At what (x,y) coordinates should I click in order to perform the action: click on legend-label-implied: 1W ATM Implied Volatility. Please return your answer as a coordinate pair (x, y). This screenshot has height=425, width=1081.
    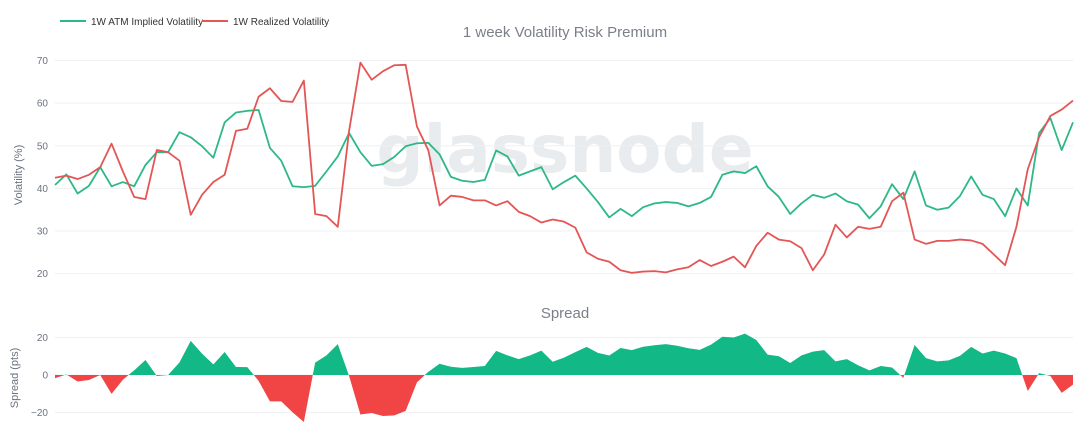
    Looking at the image, I should click on (147, 22).